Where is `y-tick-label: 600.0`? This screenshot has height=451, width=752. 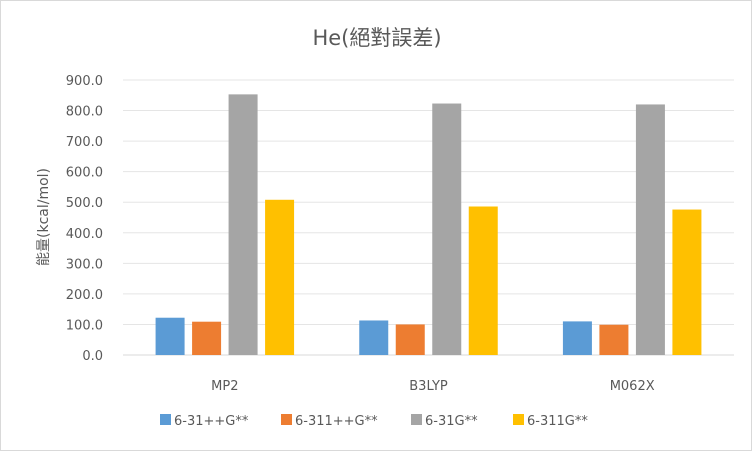 y-tick-label: 600.0 is located at coordinates (84, 173).